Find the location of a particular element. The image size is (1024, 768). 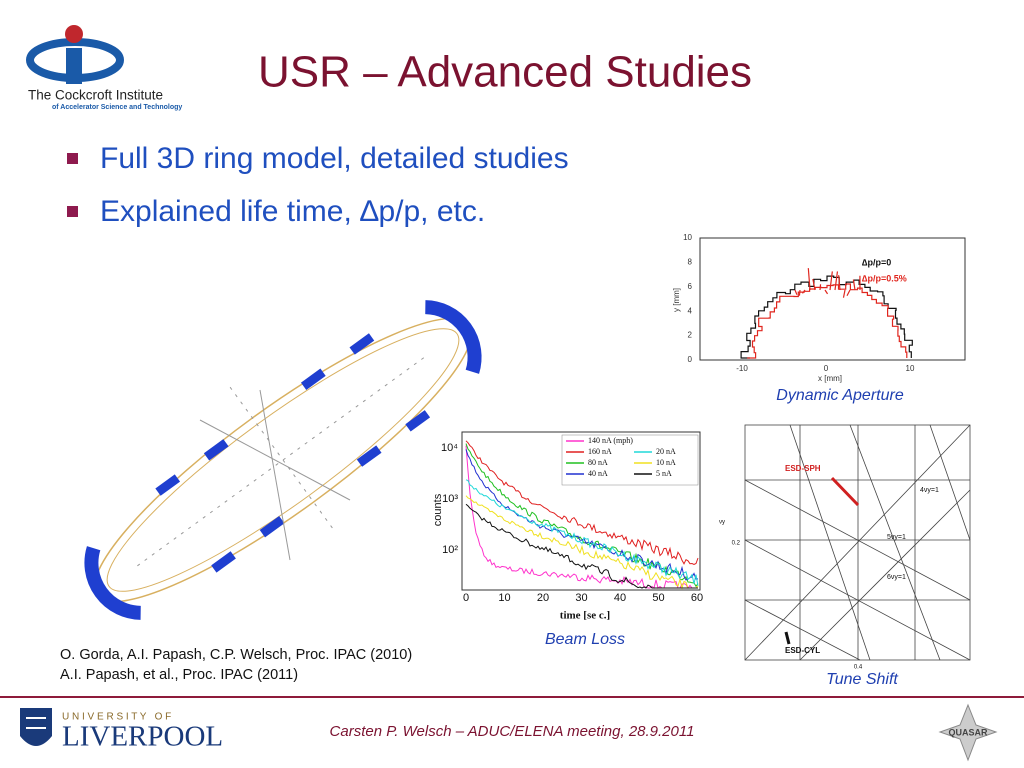

y-axis-label: y [mm] is located at coordinates (676, 300).